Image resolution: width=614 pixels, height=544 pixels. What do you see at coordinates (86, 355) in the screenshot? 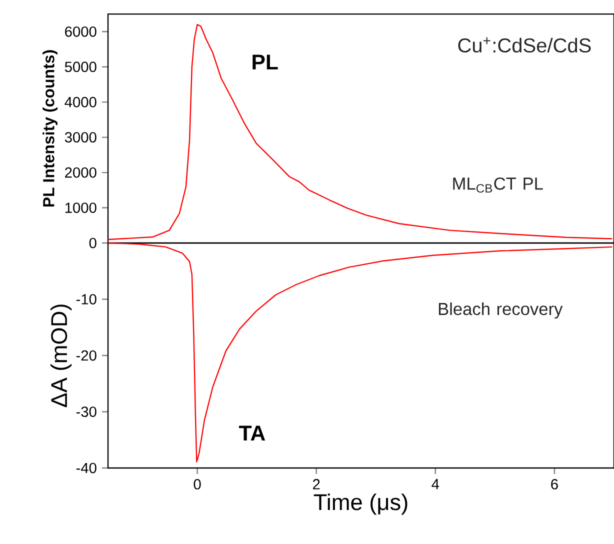
I see `y-tick-label: -20` at bounding box center [86, 355].